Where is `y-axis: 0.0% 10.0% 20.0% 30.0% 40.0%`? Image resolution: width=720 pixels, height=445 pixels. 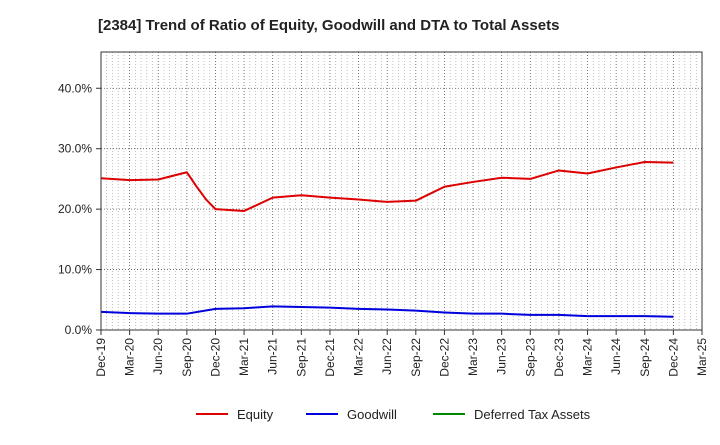 y-axis: 0.0% 10.0% 20.0% 30.0% 40.0% is located at coordinates (79, 209).